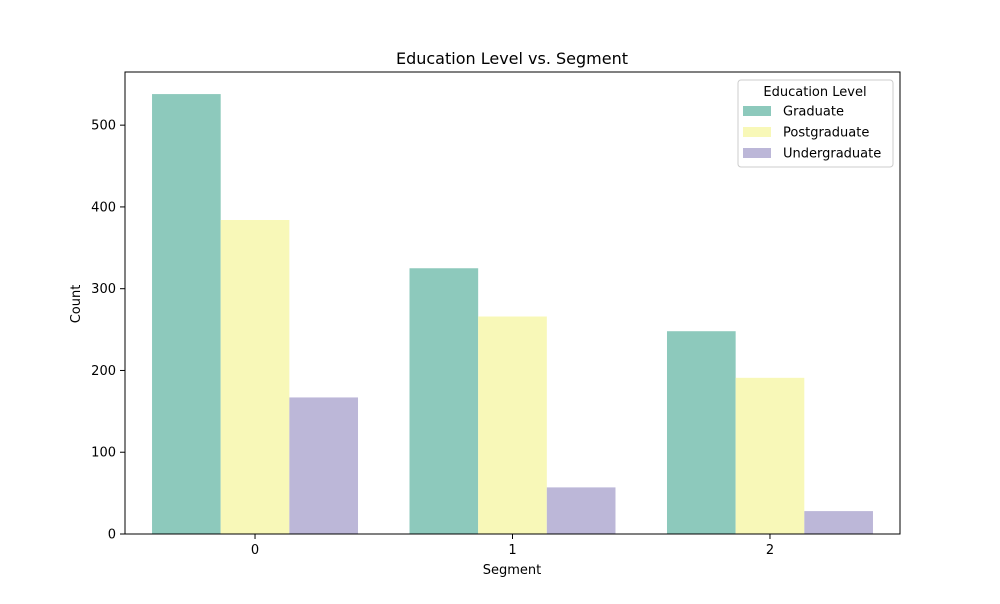 The width and height of the screenshot is (1000, 604). What do you see at coordinates (103, 371) in the screenshot?
I see `y-tick-label: 200` at bounding box center [103, 371].